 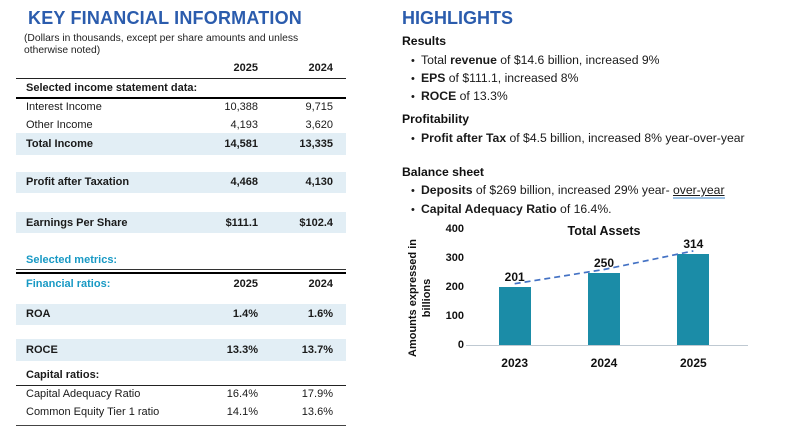 I want to click on row-value-2025: 4,193, so click(x=244, y=124).